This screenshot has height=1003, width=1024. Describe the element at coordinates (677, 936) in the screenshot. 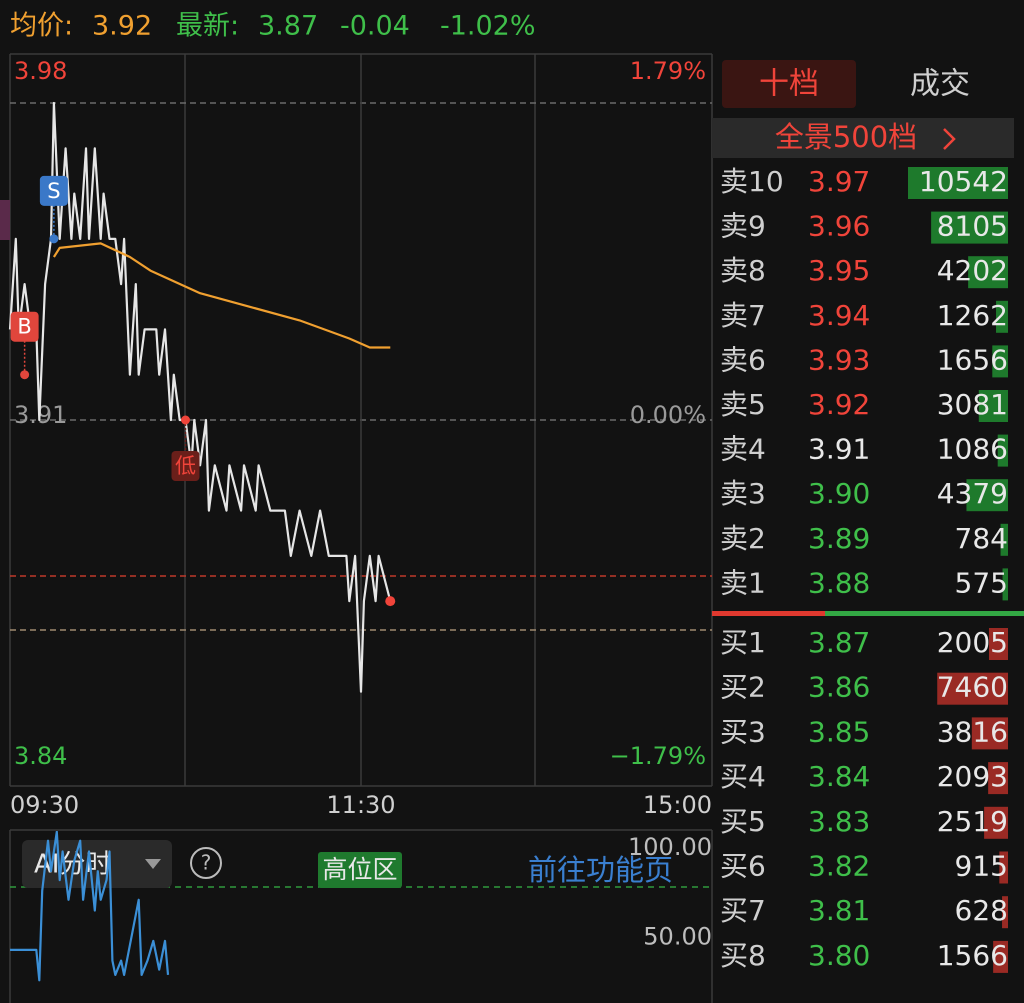

I see `ind-tick-label: 50.00` at that location.